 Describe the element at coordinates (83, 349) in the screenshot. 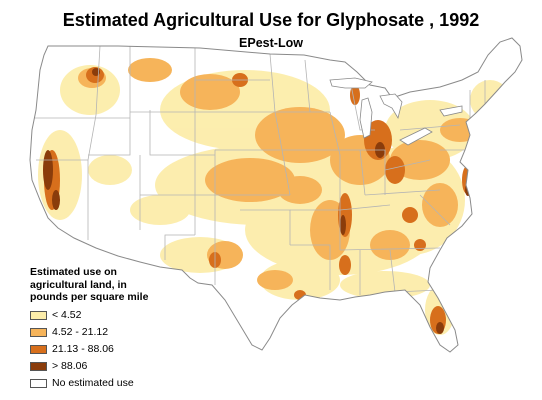

I see `legend-label: 21.13 - 88.06` at that location.